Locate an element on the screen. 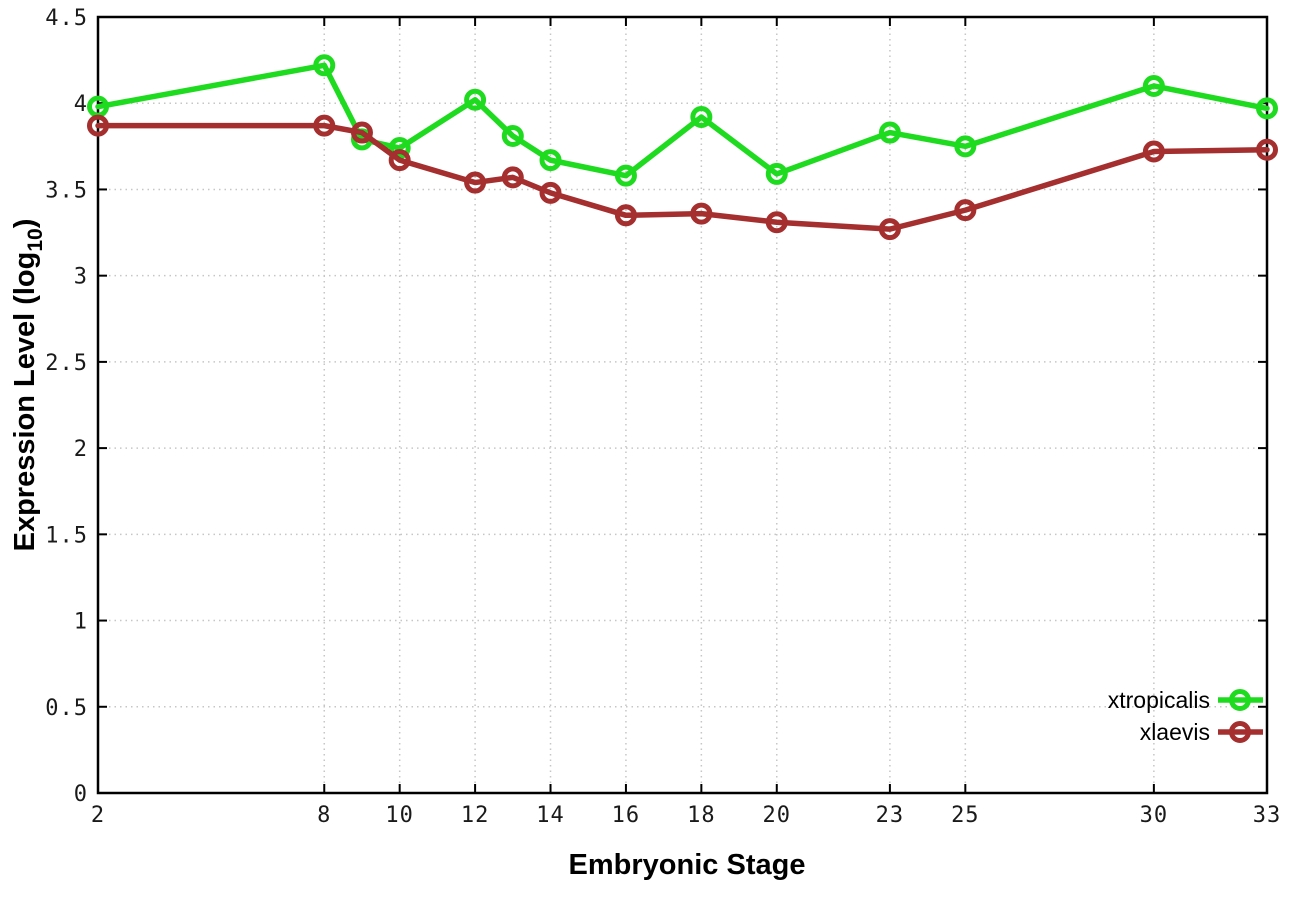  x-tick-label-25: 25 is located at coordinates (965, 815).